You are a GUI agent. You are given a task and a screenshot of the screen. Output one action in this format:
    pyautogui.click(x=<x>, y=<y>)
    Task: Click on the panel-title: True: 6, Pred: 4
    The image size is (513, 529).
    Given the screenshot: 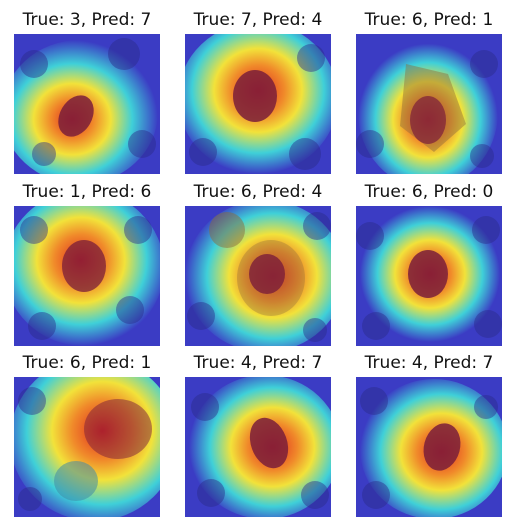 What is the action you would take?
    pyautogui.click(x=258, y=192)
    